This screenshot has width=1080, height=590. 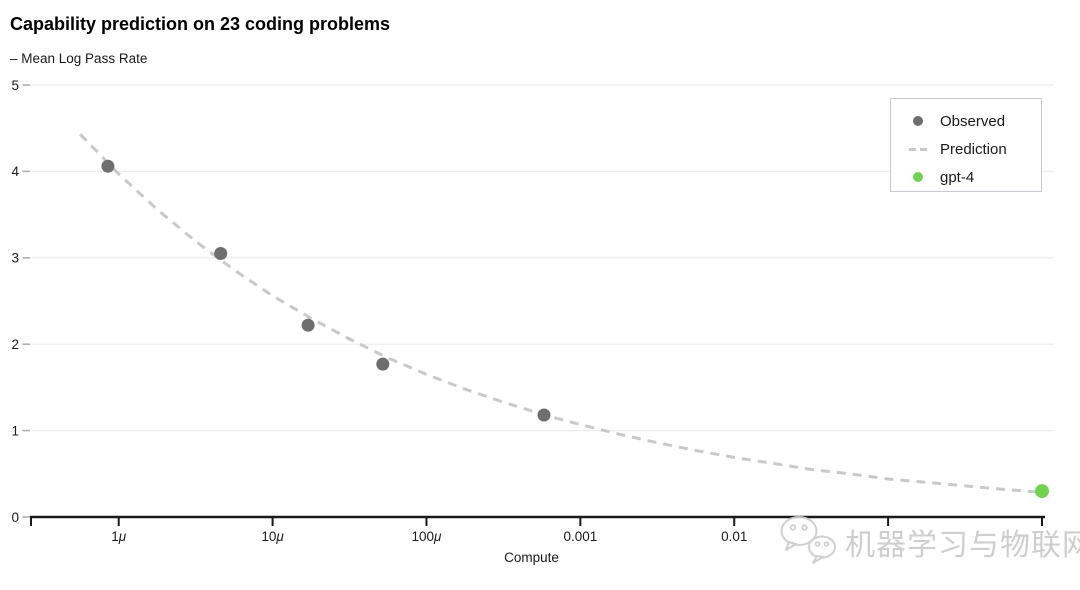 What do you see at coordinates (272, 536) in the screenshot?
I see `x-tick-label: 10μ` at bounding box center [272, 536].